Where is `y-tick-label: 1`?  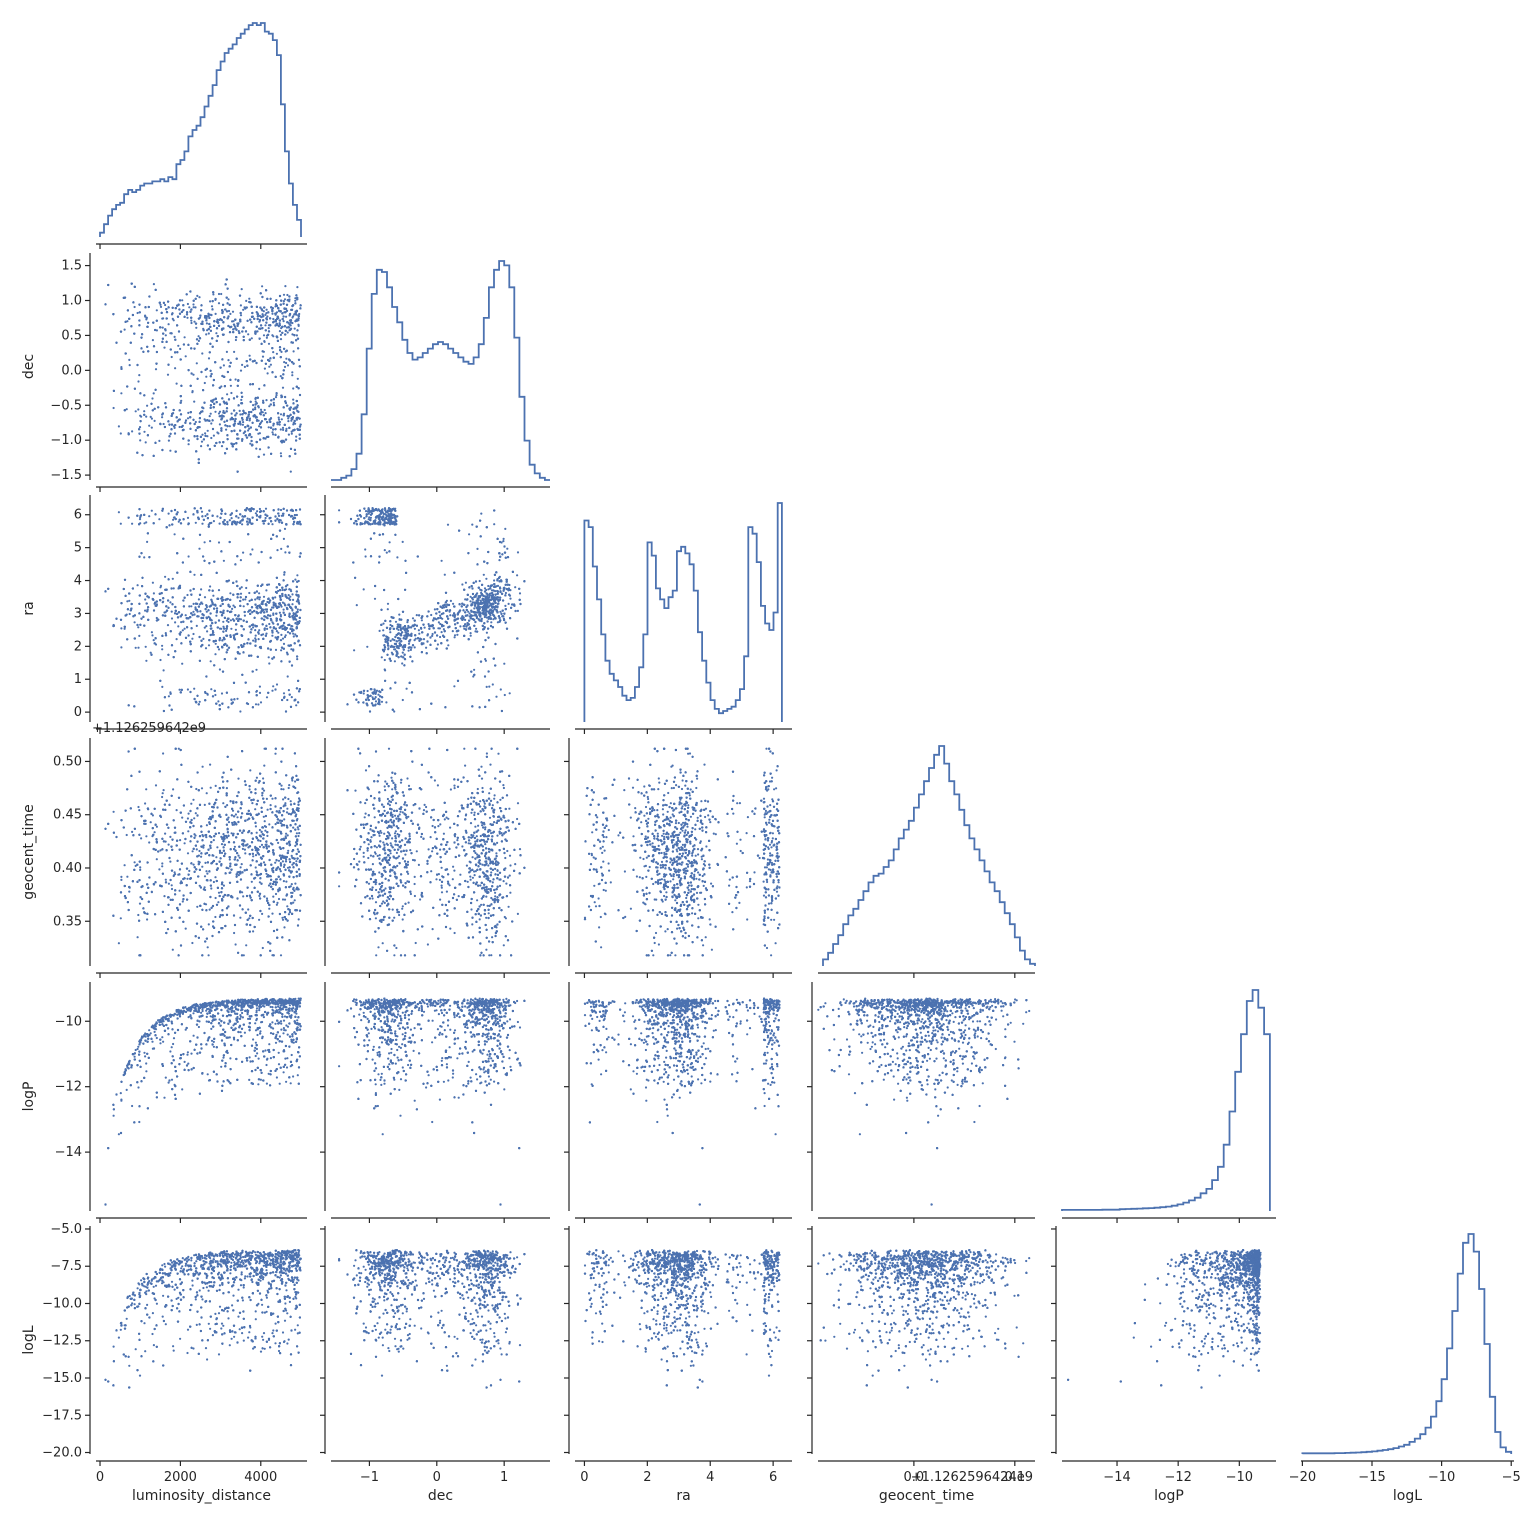
y-tick-label: 1 is located at coordinates (78, 679).